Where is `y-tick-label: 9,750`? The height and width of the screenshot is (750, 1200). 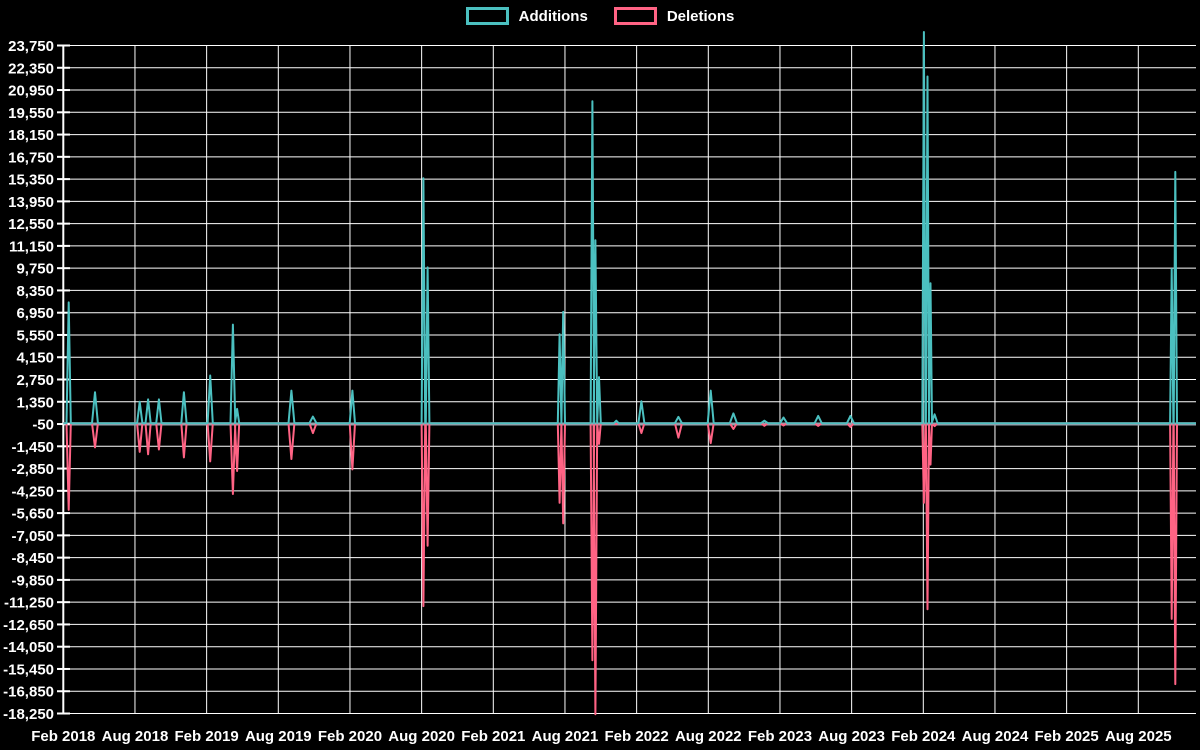
y-tick-label: 9,750 is located at coordinates (35, 269).